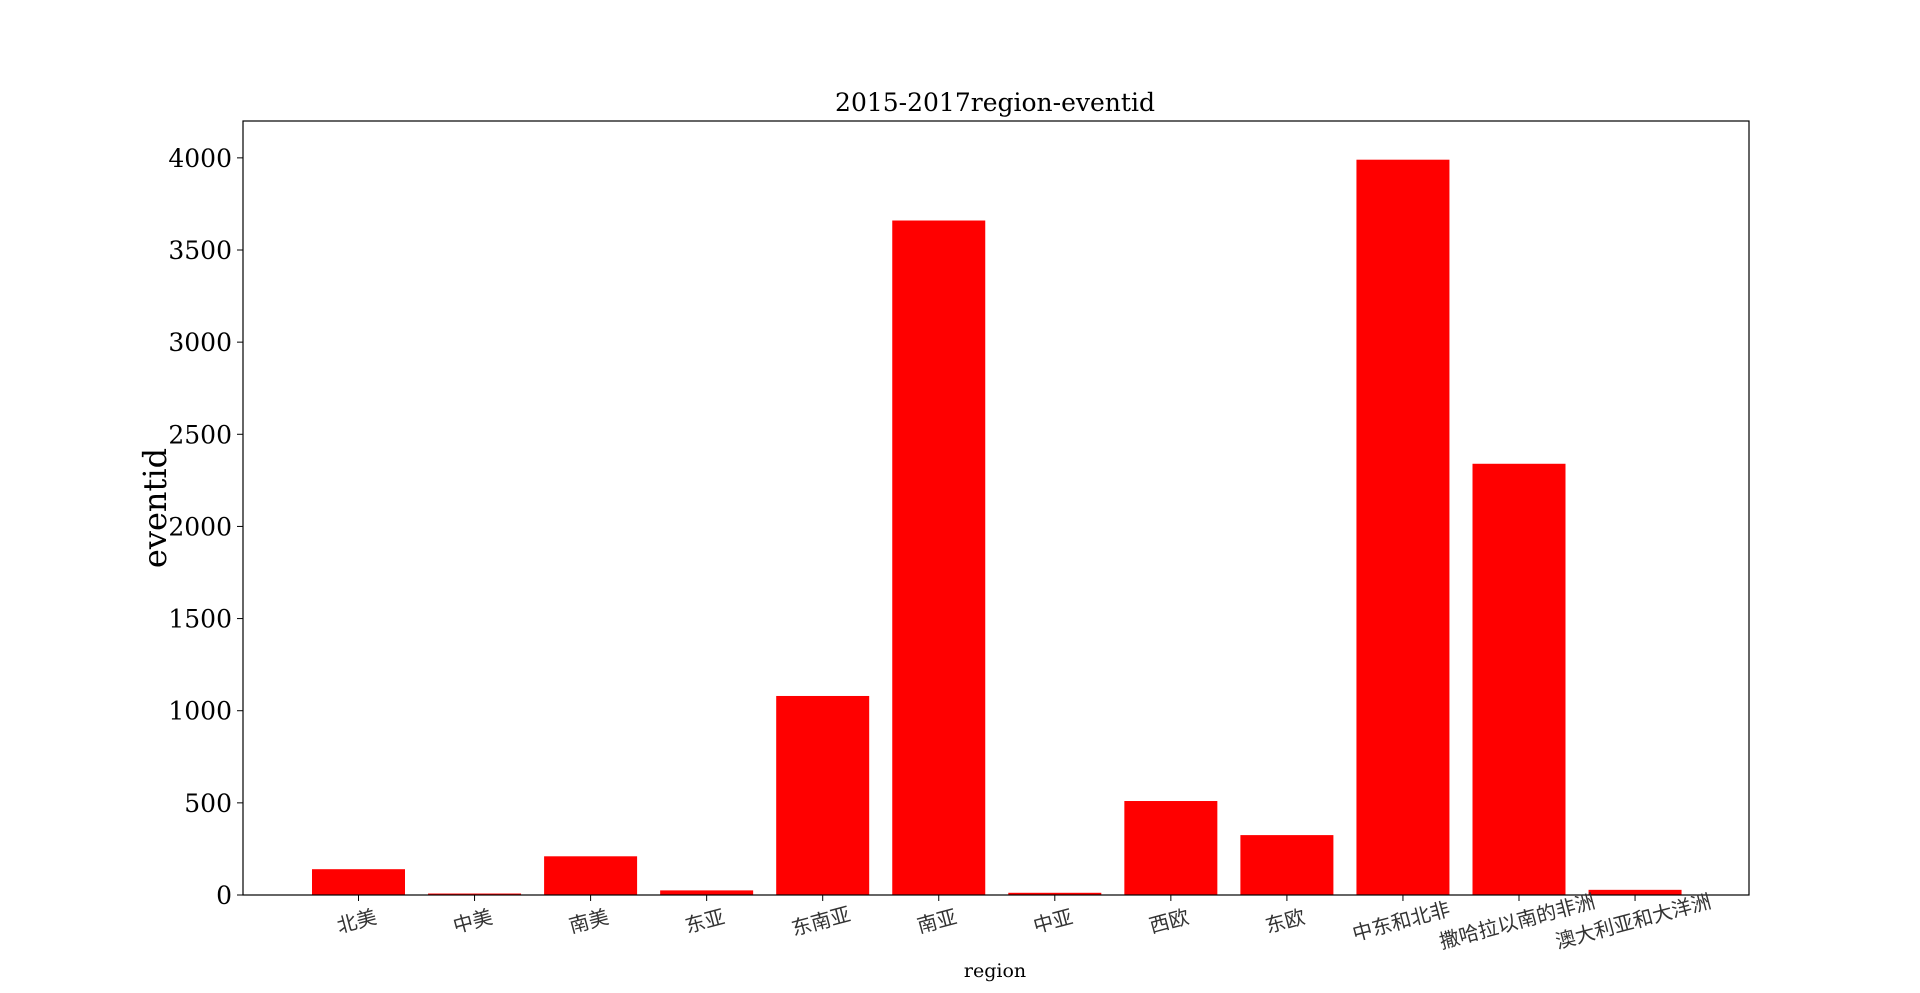 This screenshot has width=1920, height=993. What do you see at coordinates (200, 434) in the screenshot?
I see `y-tick-label: 2500` at bounding box center [200, 434].